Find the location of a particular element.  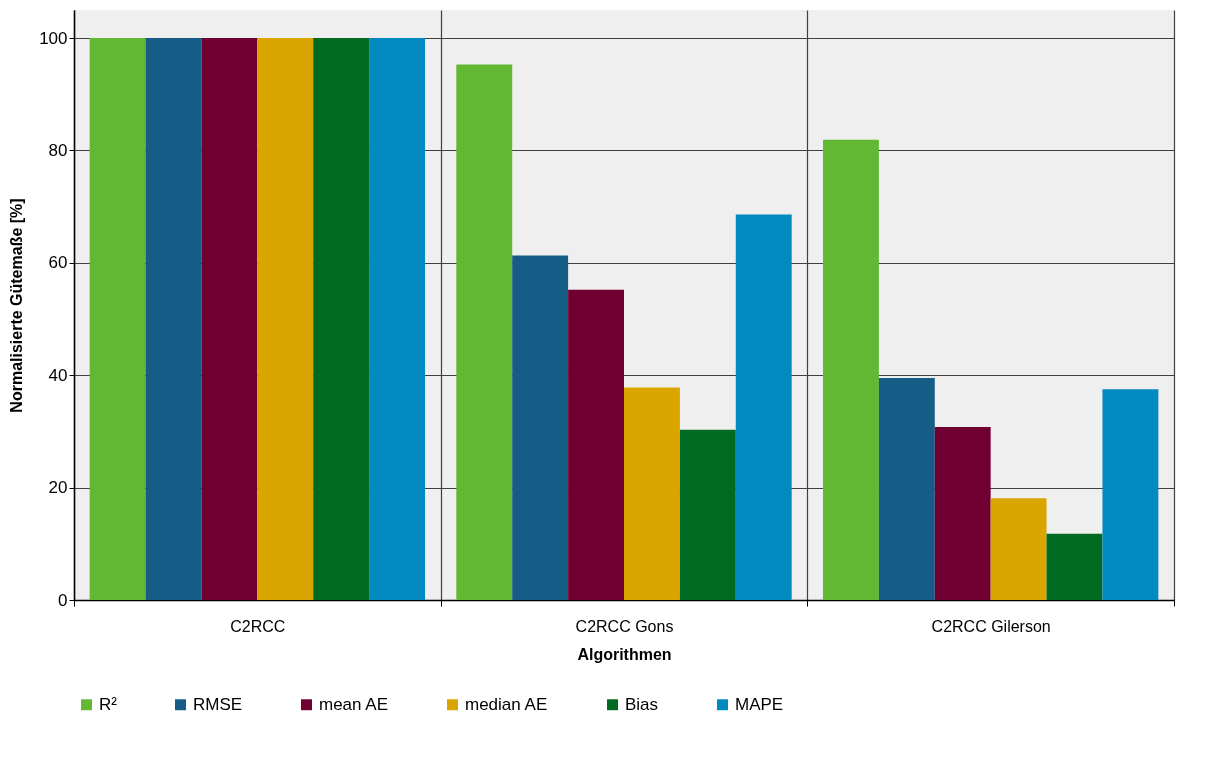

legend-label: RMSE is located at coordinates (218, 704).